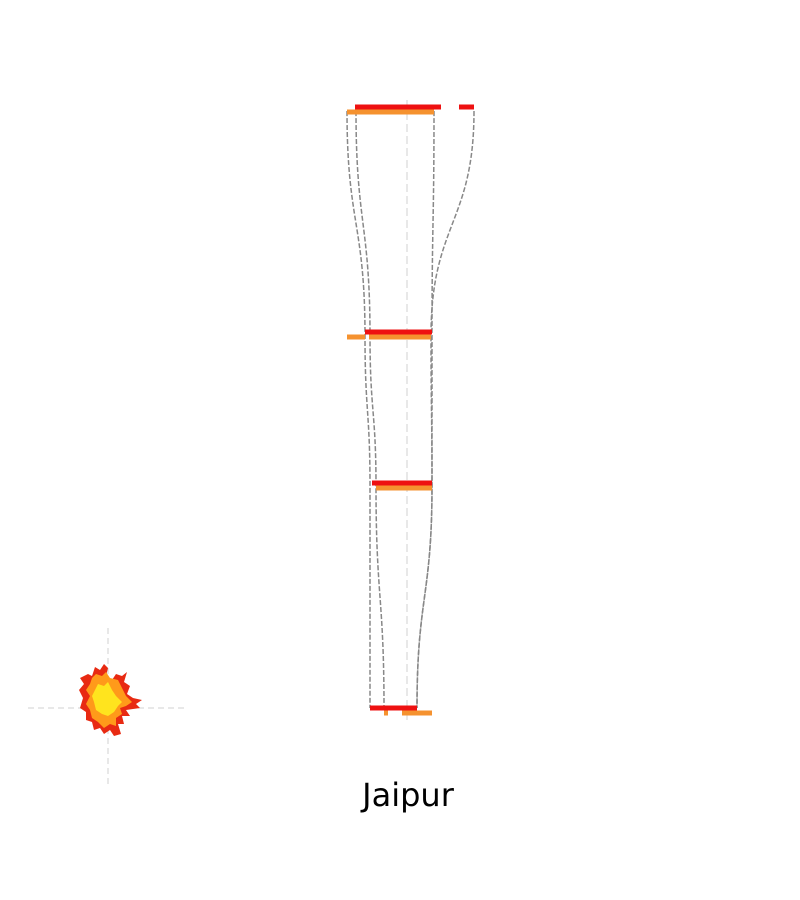 The image size is (800, 900). I want to click on chart-title: Jaipur, so click(408, 795).